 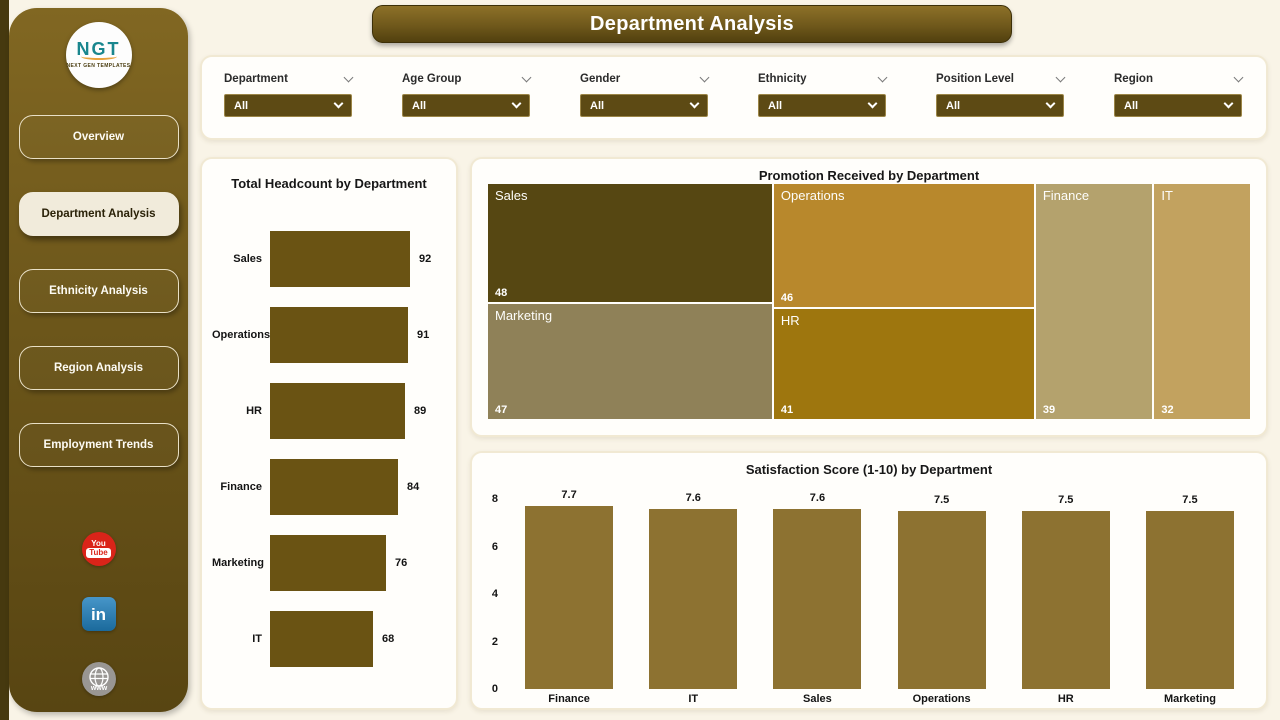 I want to click on satisfaction-bar-operations: 7.5, so click(x=941, y=591).